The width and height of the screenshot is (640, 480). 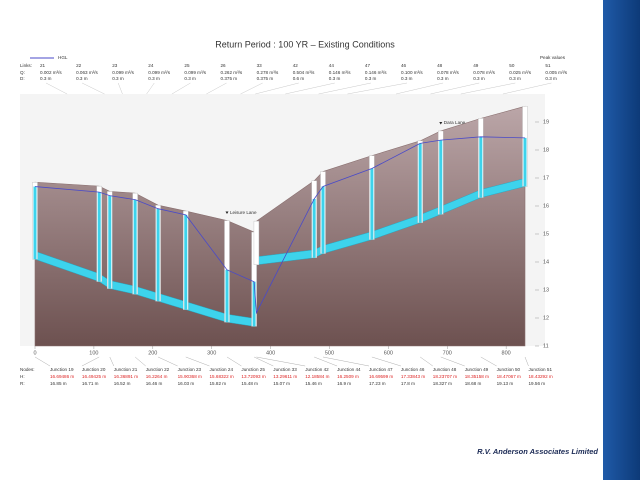 What do you see at coordinates (34, 353) in the screenshot?
I see `x-tick-label: 0` at bounding box center [34, 353].